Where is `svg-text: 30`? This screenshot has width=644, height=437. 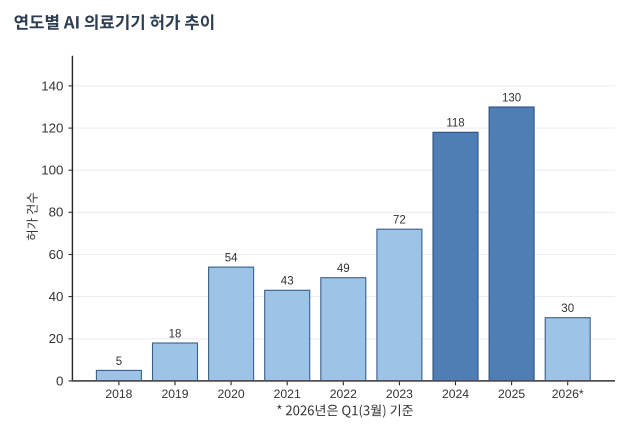
svg-text: 30 is located at coordinates (567, 309).